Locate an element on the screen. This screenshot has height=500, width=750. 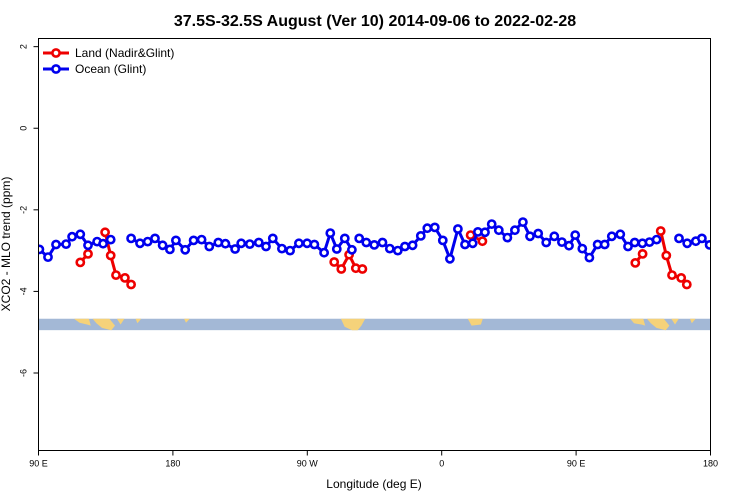
series-ocean is located at coordinates (374, 240).